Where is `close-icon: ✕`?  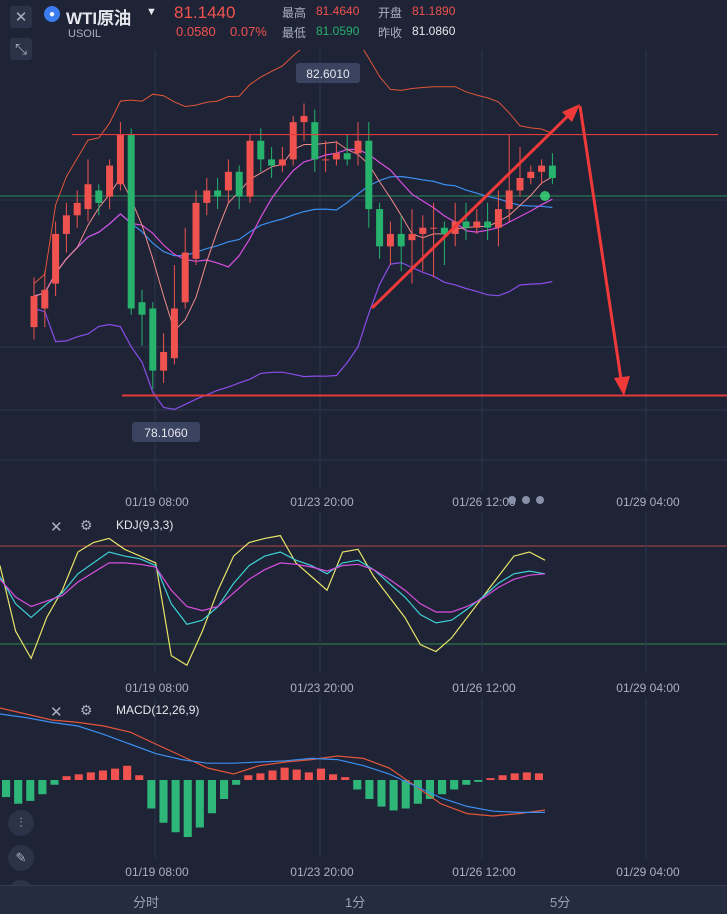
close-icon: ✕ is located at coordinates (21, 17).